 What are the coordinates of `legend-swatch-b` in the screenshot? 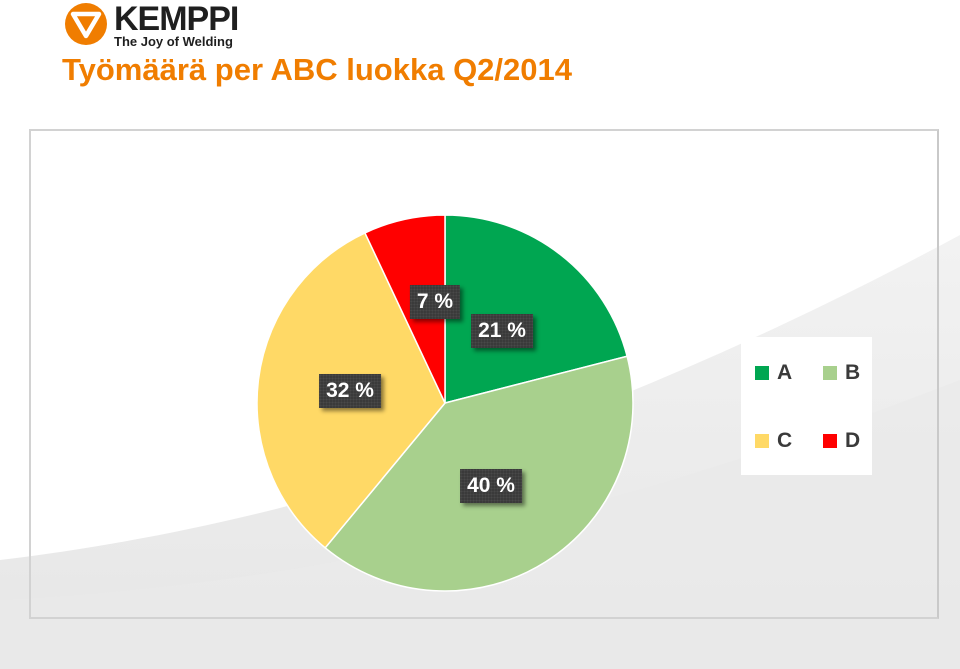 It's located at (830, 373).